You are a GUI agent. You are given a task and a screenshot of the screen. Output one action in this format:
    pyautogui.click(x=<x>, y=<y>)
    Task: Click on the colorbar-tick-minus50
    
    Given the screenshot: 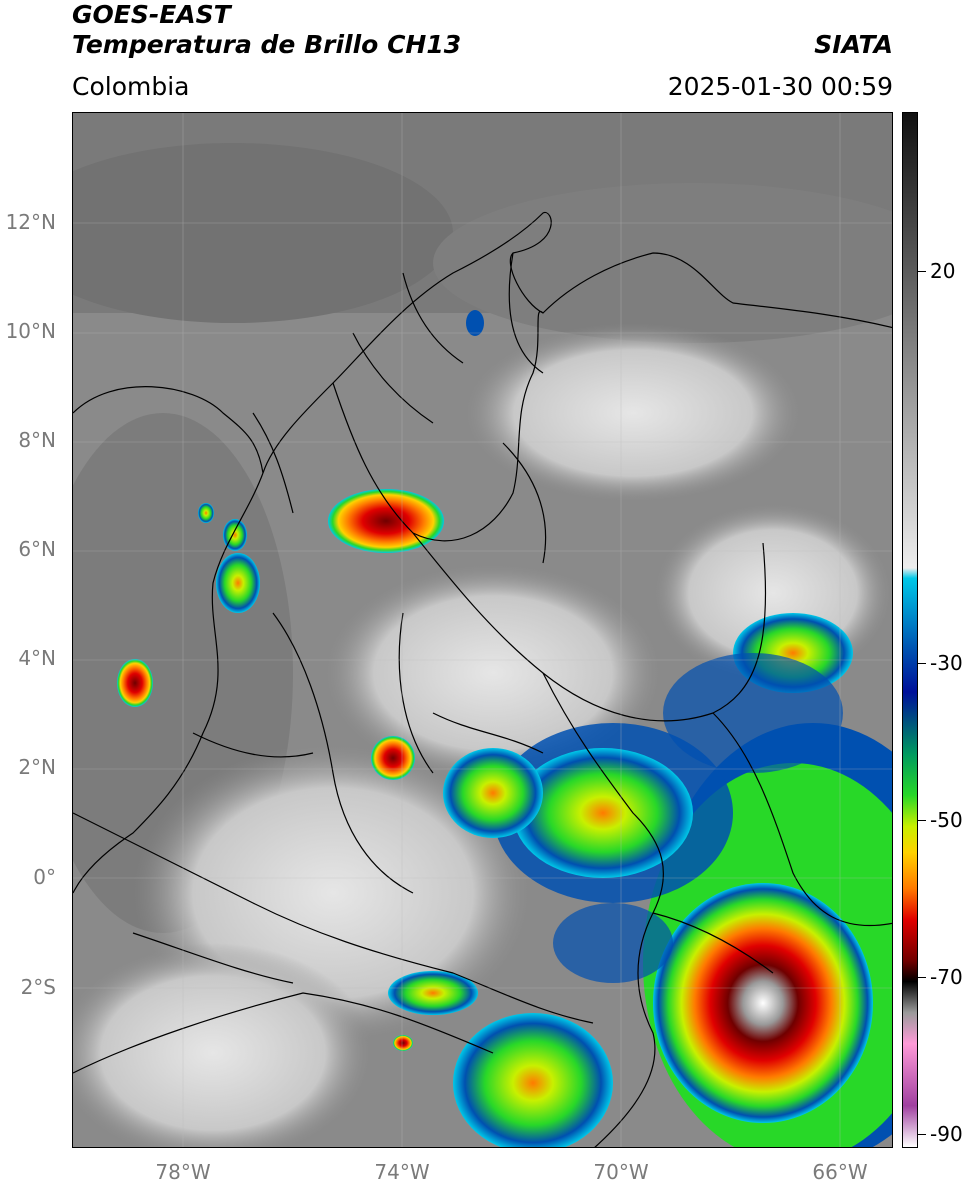 What is the action you would take?
    pyautogui.click(x=922, y=820)
    